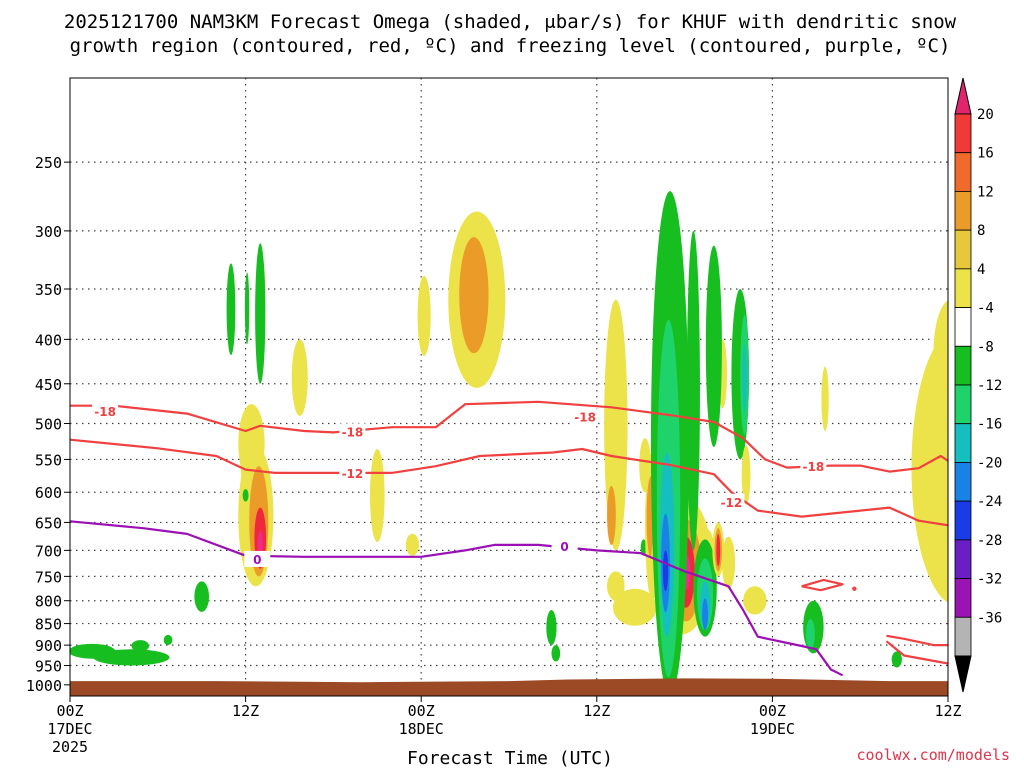  What do you see at coordinates (989, 618) in the screenshot?
I see `colorbar-label-13: -36` at bounding box center [989, 618].